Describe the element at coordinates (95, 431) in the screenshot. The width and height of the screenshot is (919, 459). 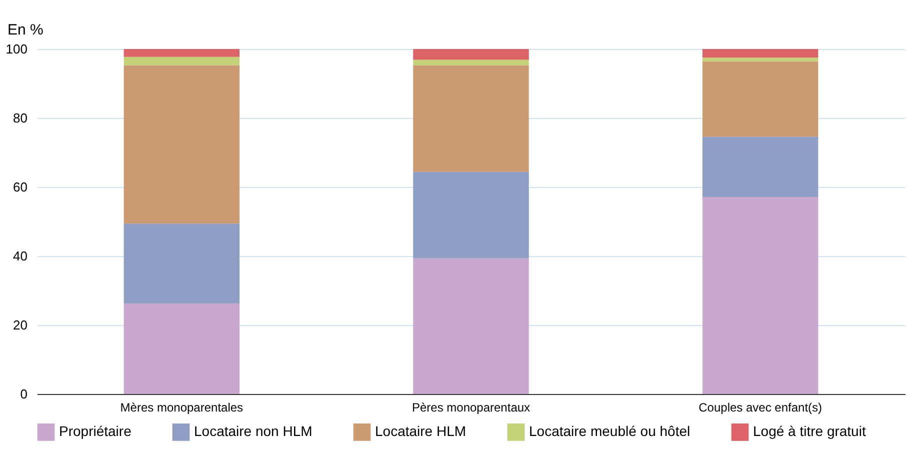
I see `legend-label: Propriétaire` at that location.